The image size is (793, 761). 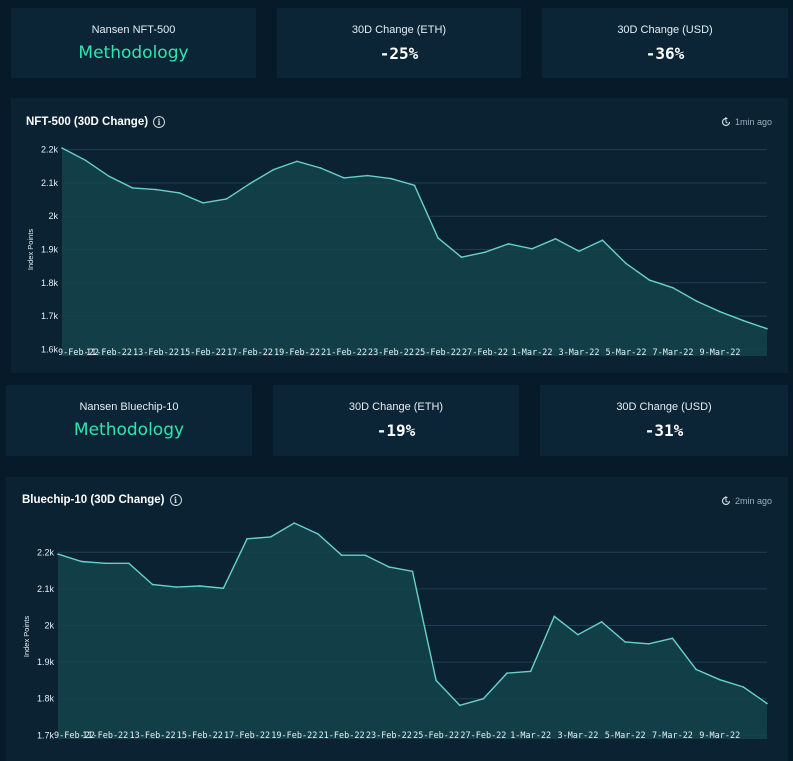 I want to click on nft500-chart-title-text: NFT-500 (30D Change), so click(x=87, y=122).